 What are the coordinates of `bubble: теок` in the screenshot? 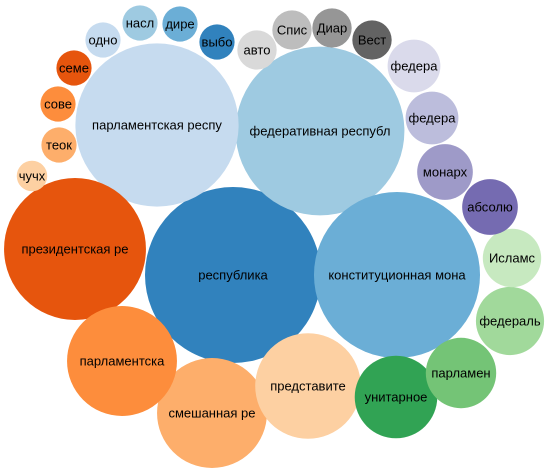 It's located at (59, 145).